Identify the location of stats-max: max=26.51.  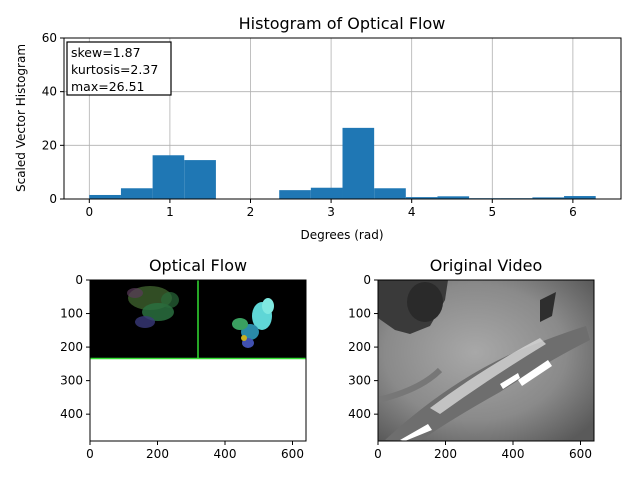
(108, 86).